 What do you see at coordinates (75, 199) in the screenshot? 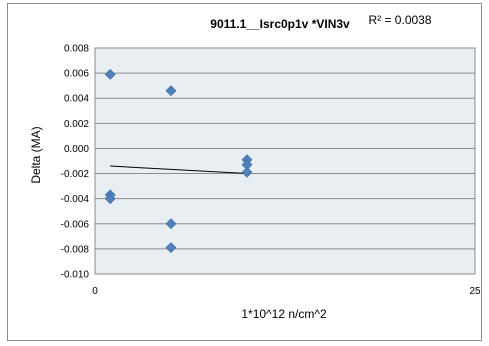
I see `y-tick-label: -0.004` at bounding box center [75, 199].